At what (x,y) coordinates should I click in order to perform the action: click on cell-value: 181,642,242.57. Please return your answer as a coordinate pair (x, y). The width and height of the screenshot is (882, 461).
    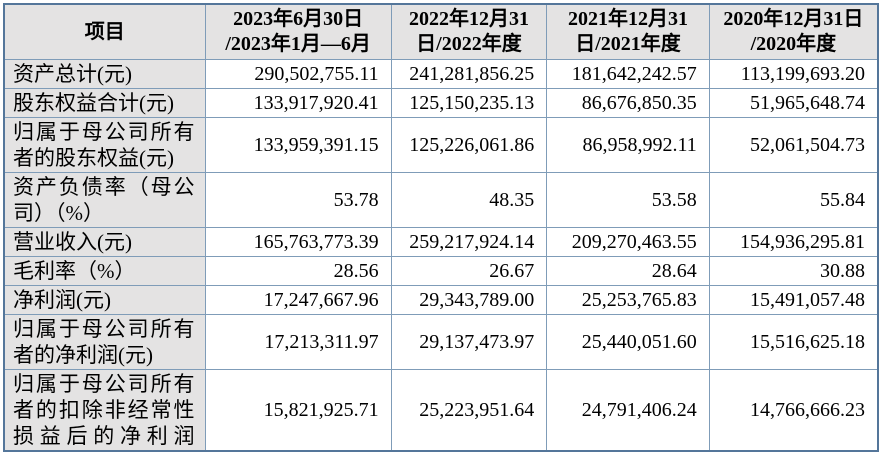
    Looking at the image, I should click on (628, 74).